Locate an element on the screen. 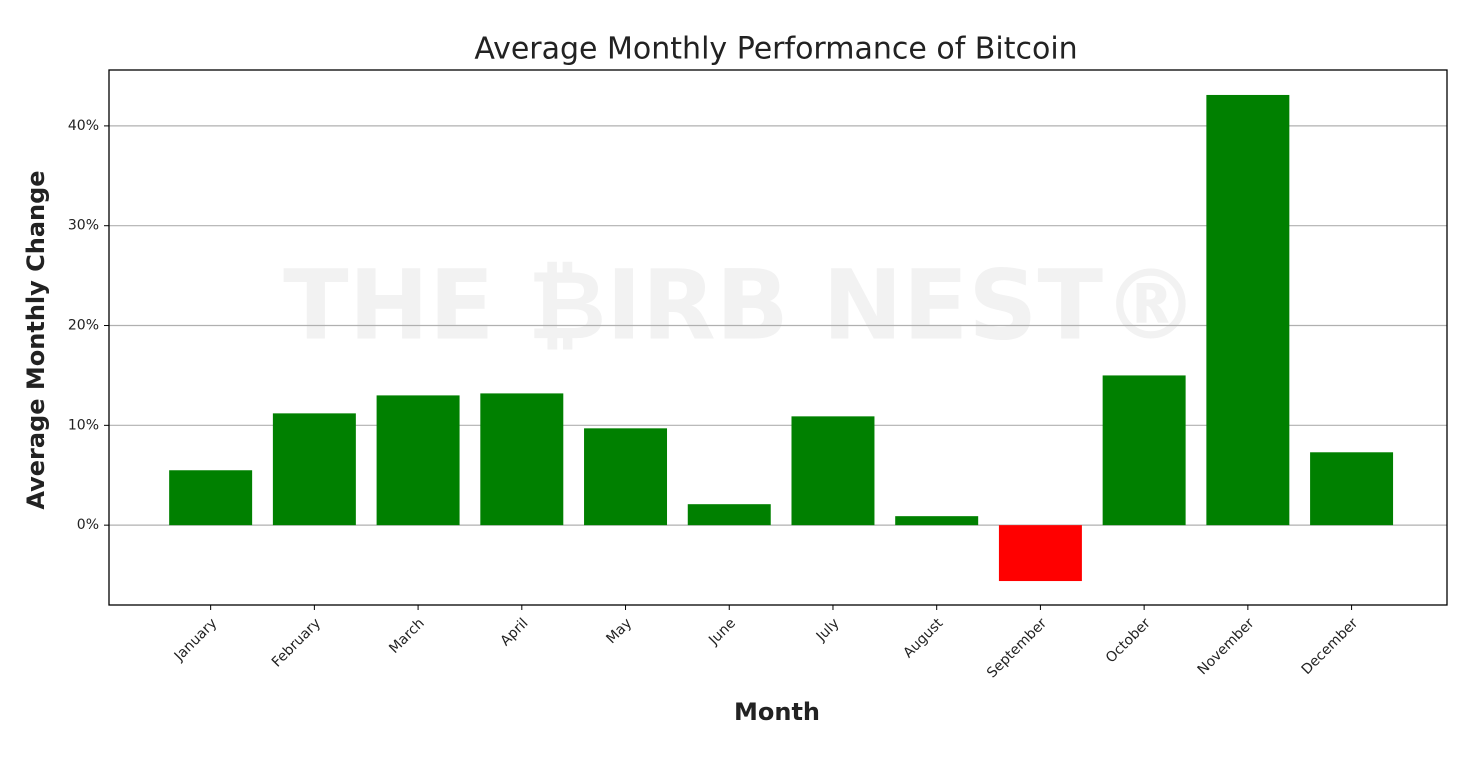  x-tick-label: April is located at coordinates (515, 632).